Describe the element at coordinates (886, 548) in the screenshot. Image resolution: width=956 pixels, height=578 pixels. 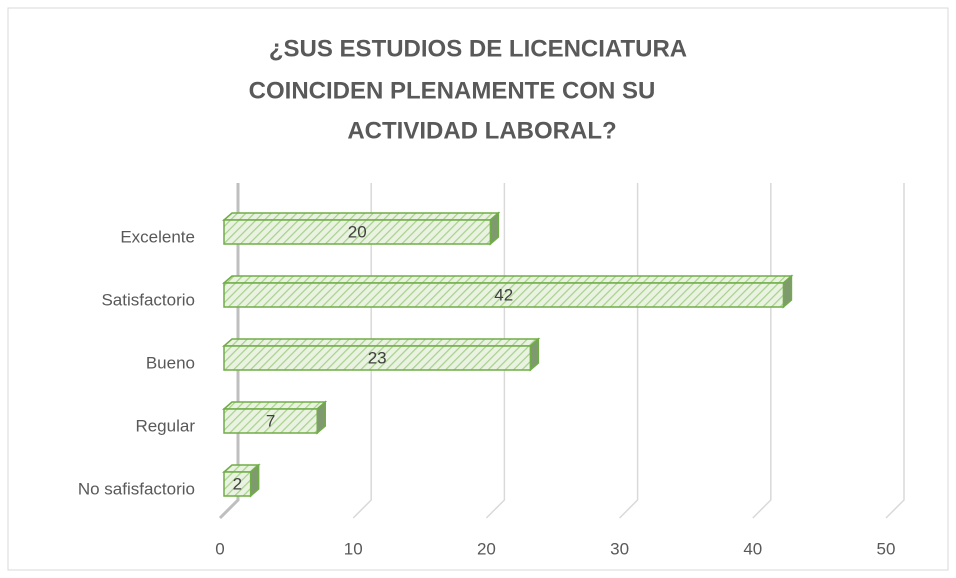
I see `x-tick-label: 50` at that location.